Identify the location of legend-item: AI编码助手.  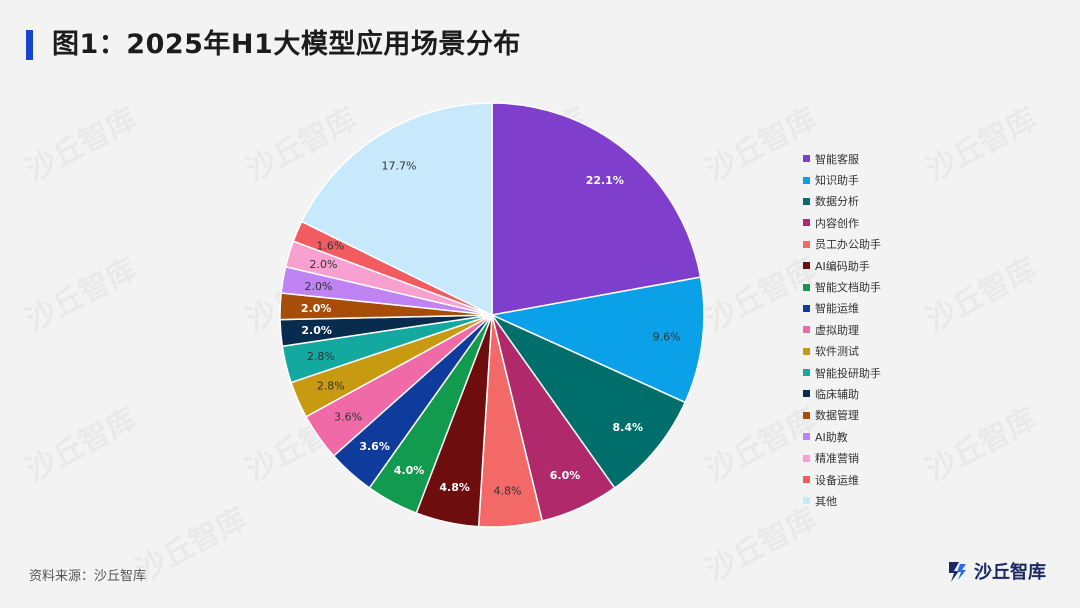
(842, 265).